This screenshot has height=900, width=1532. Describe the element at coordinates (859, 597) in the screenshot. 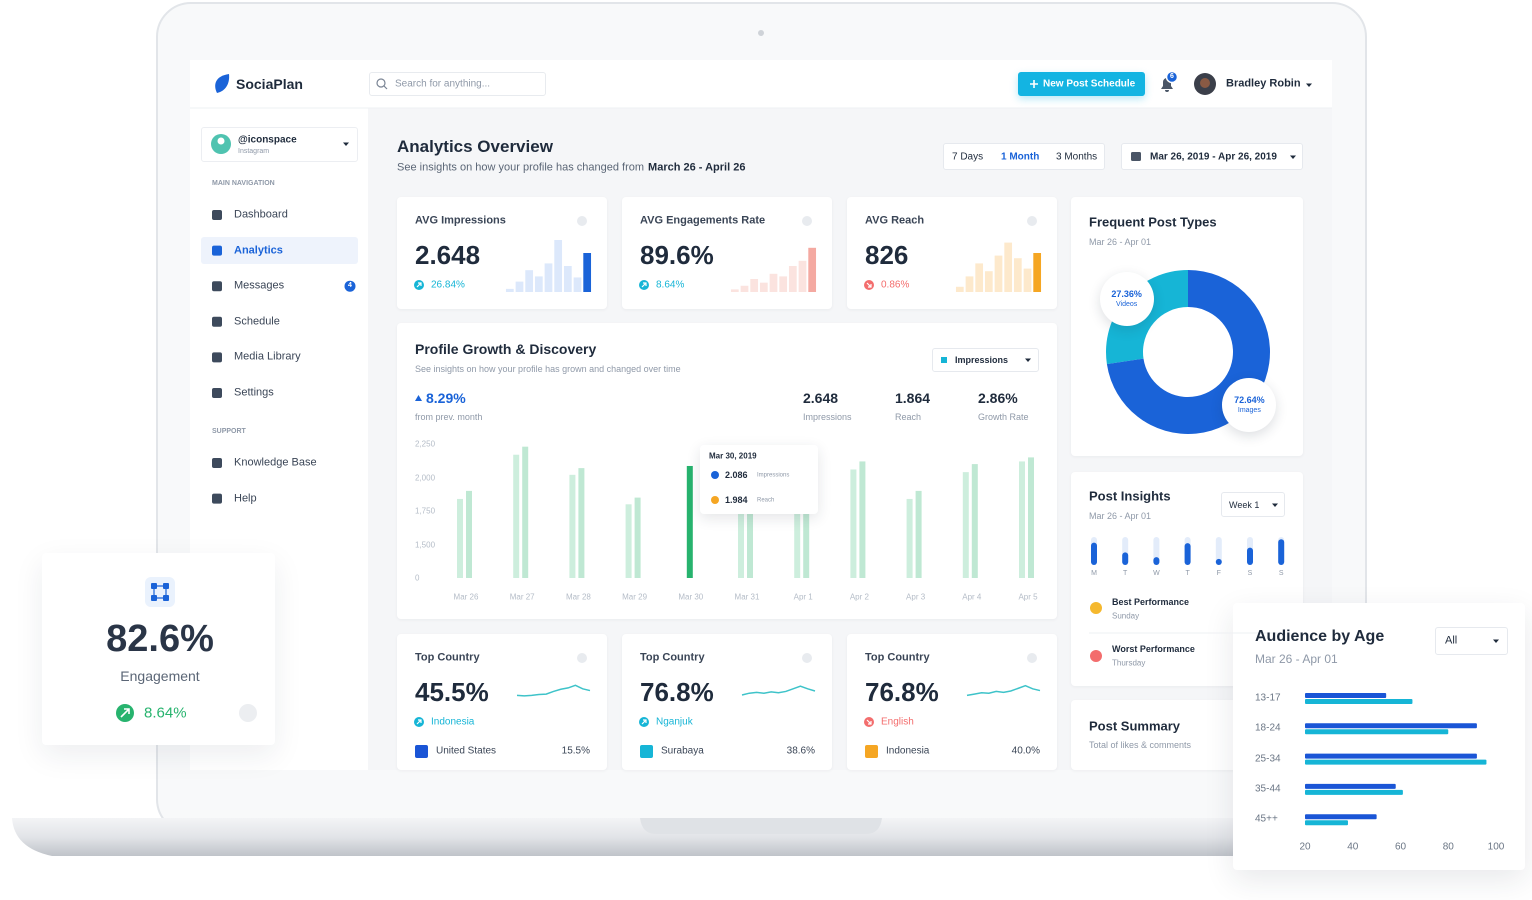

I see `x-tick-label: Apr 2` at that location.